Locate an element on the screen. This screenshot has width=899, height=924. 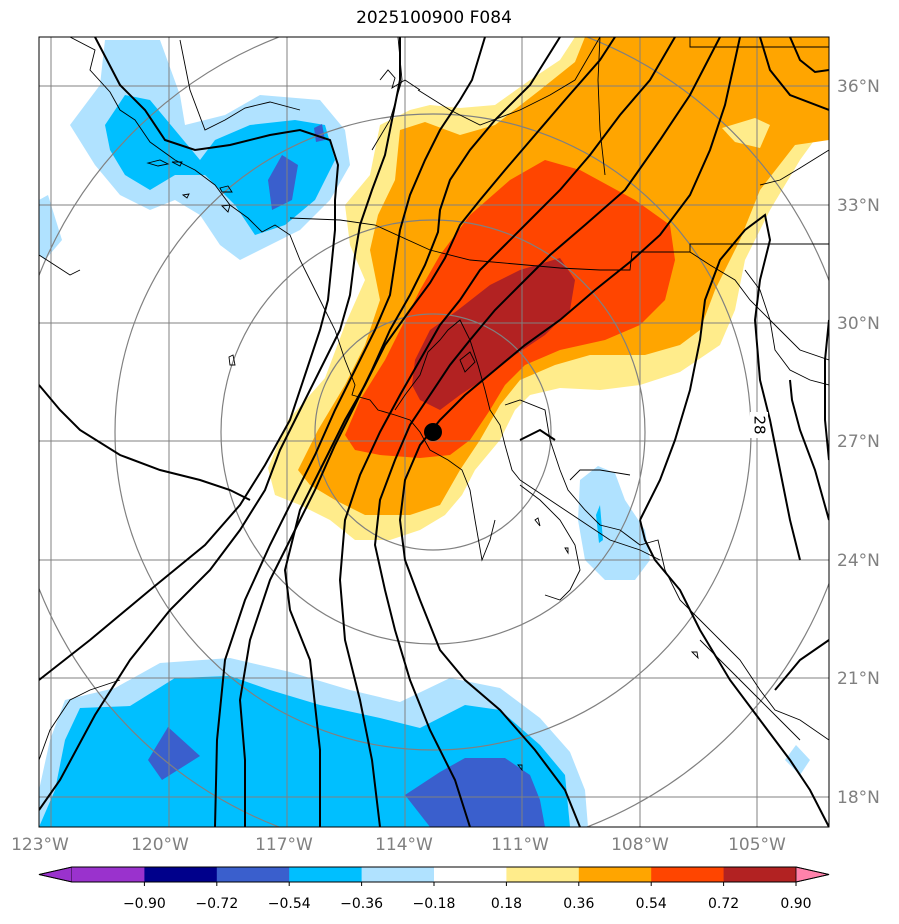
colorbar-tick-label: −0.72 is located at coordinates (216, 904).